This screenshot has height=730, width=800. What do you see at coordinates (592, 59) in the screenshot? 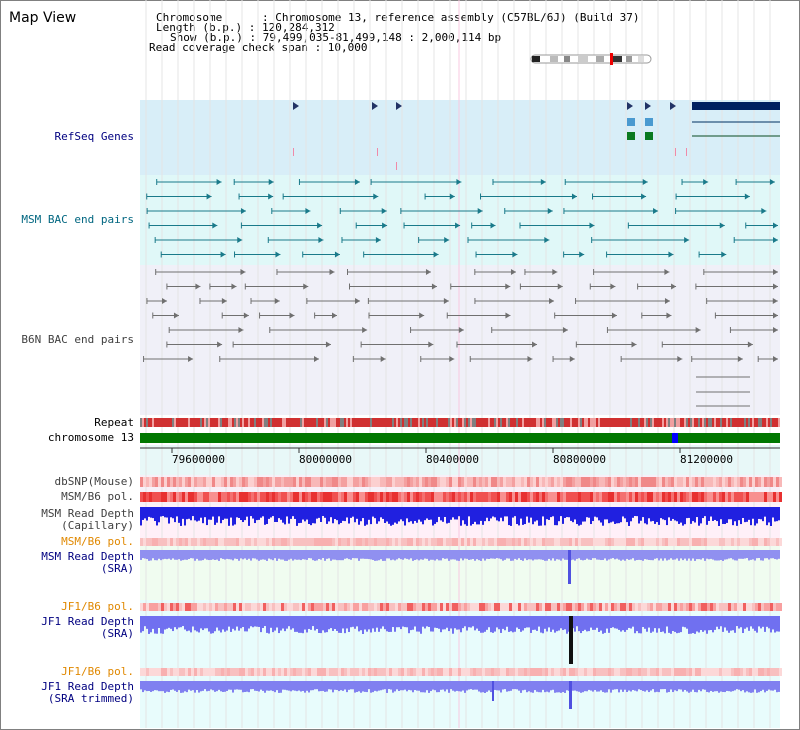
I see `chromosome-ideogram` at bounding box center [592, 59].